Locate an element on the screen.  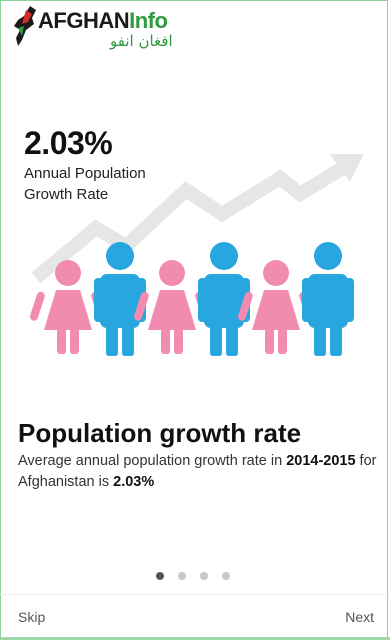
afghan-map-icon is located at coordinates (25, 26).